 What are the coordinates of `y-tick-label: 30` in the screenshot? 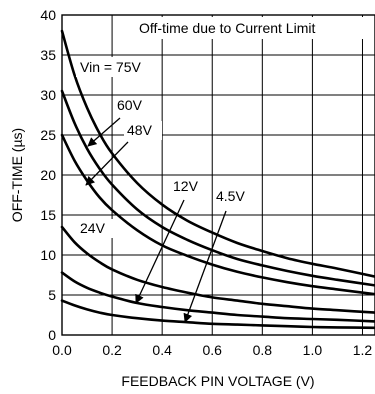 It's located at (48, 95).